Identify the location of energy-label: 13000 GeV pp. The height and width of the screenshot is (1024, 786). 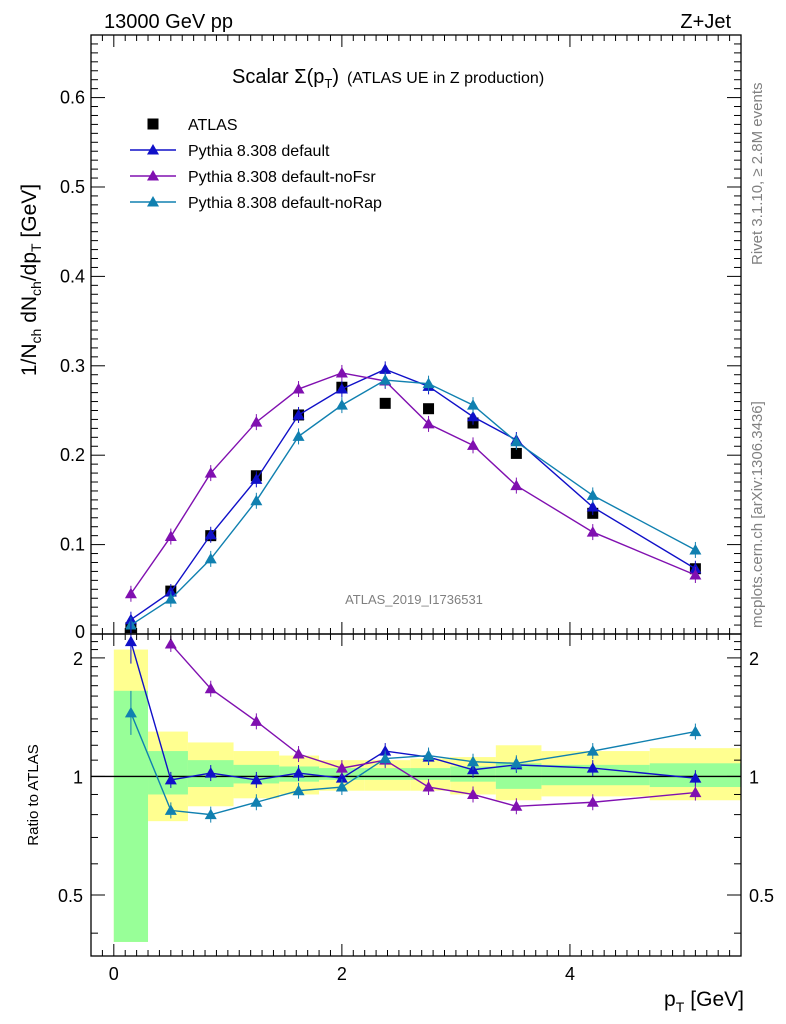
(168, 22).